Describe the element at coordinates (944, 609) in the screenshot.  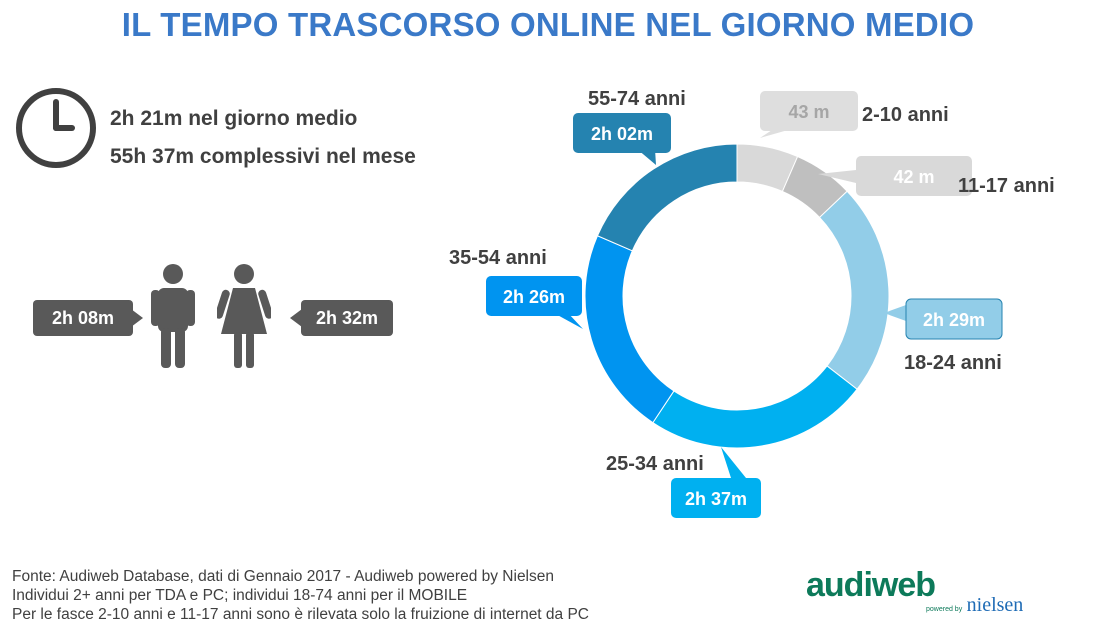
I see `logo-powered: powered by` at that location.